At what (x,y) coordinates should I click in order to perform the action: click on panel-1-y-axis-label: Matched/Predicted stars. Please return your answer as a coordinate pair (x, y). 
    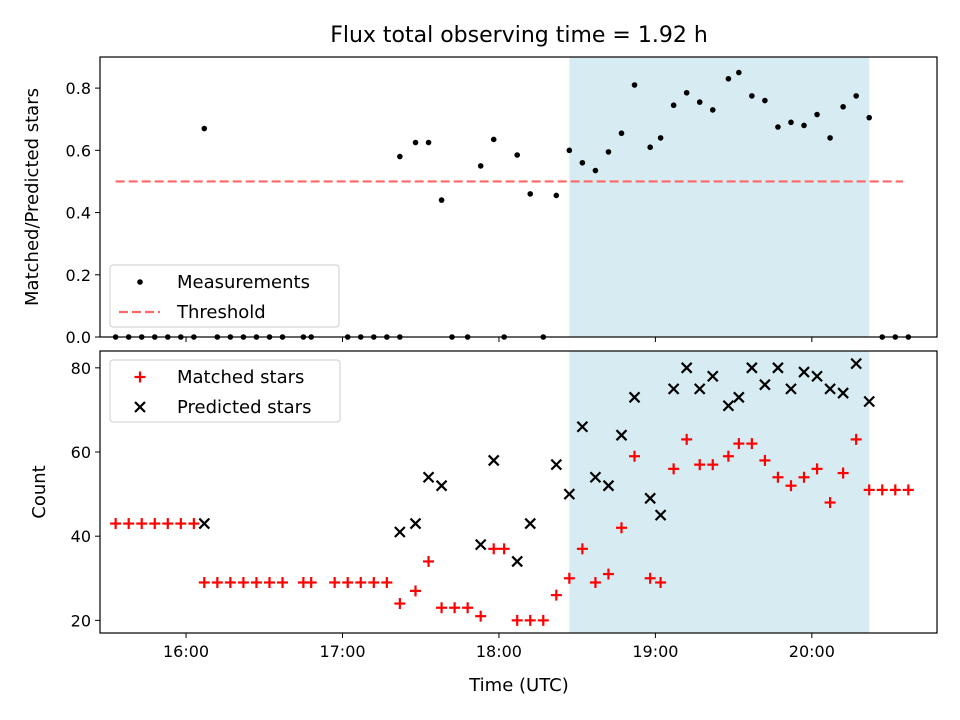
    Looking at the image, I should click on (32, 197).